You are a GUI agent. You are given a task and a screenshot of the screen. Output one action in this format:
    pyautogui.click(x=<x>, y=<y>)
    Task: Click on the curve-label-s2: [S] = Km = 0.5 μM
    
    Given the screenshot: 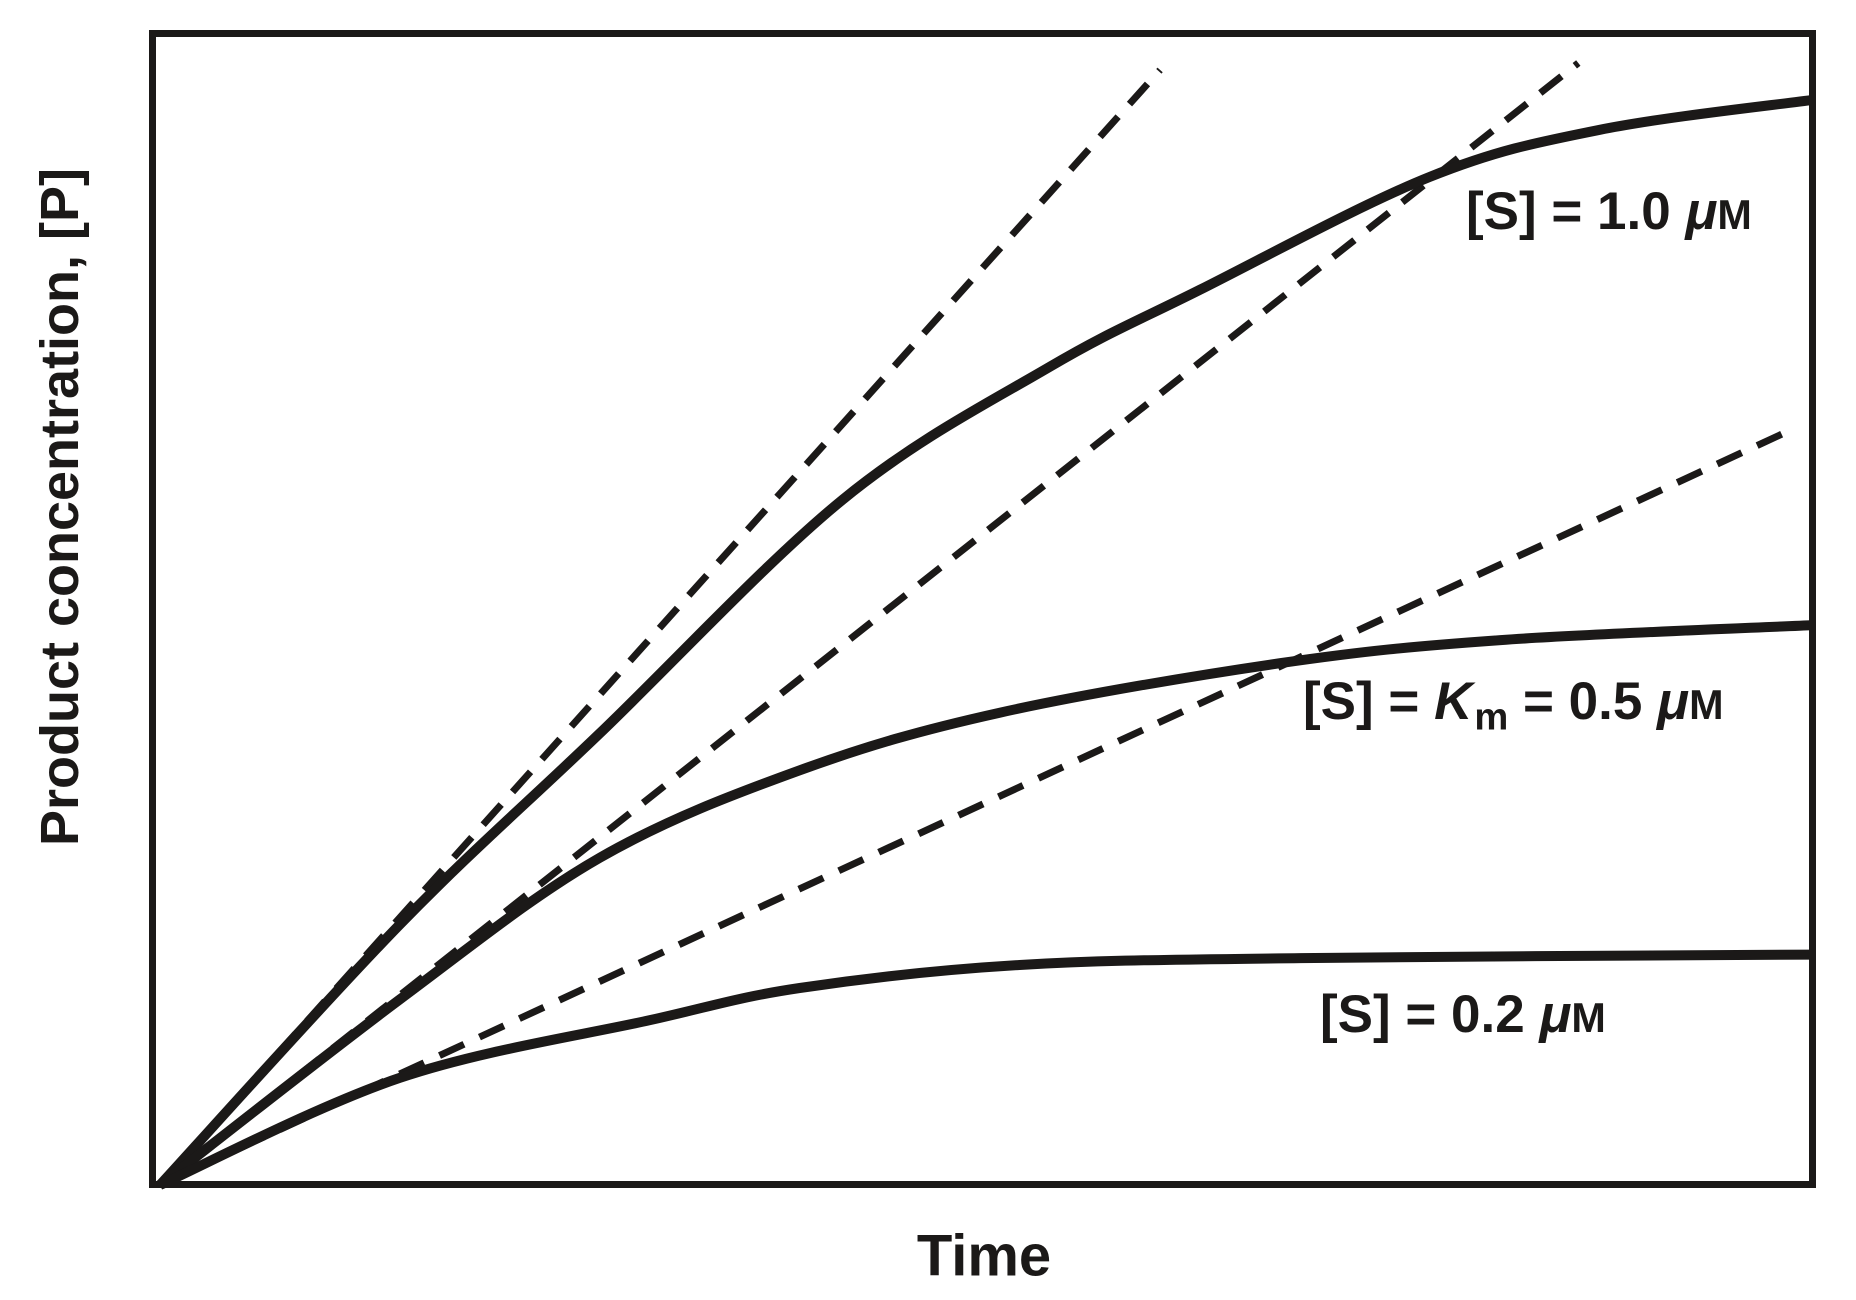 What is the action you would take?
    pyautogui.click(x=1513, y=706)
    